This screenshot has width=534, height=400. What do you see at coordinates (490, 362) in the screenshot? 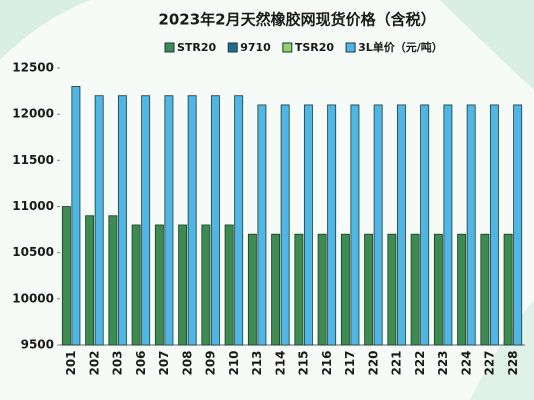
I see `x-tick-label: 227` at bounding box center [490, 362].